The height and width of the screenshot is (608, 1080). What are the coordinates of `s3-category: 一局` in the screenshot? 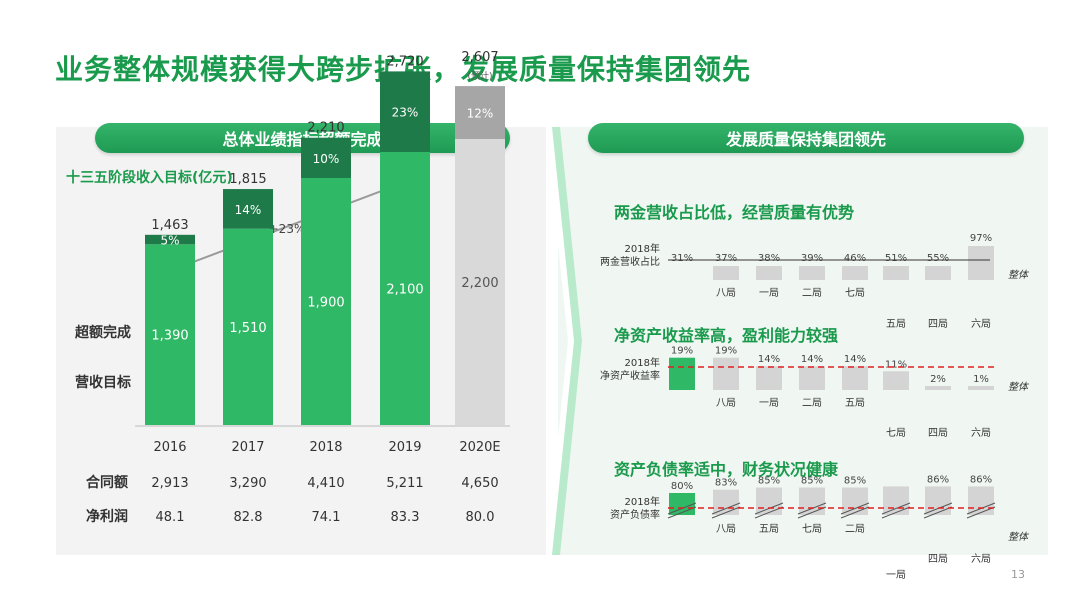 It's located at (896, 575).